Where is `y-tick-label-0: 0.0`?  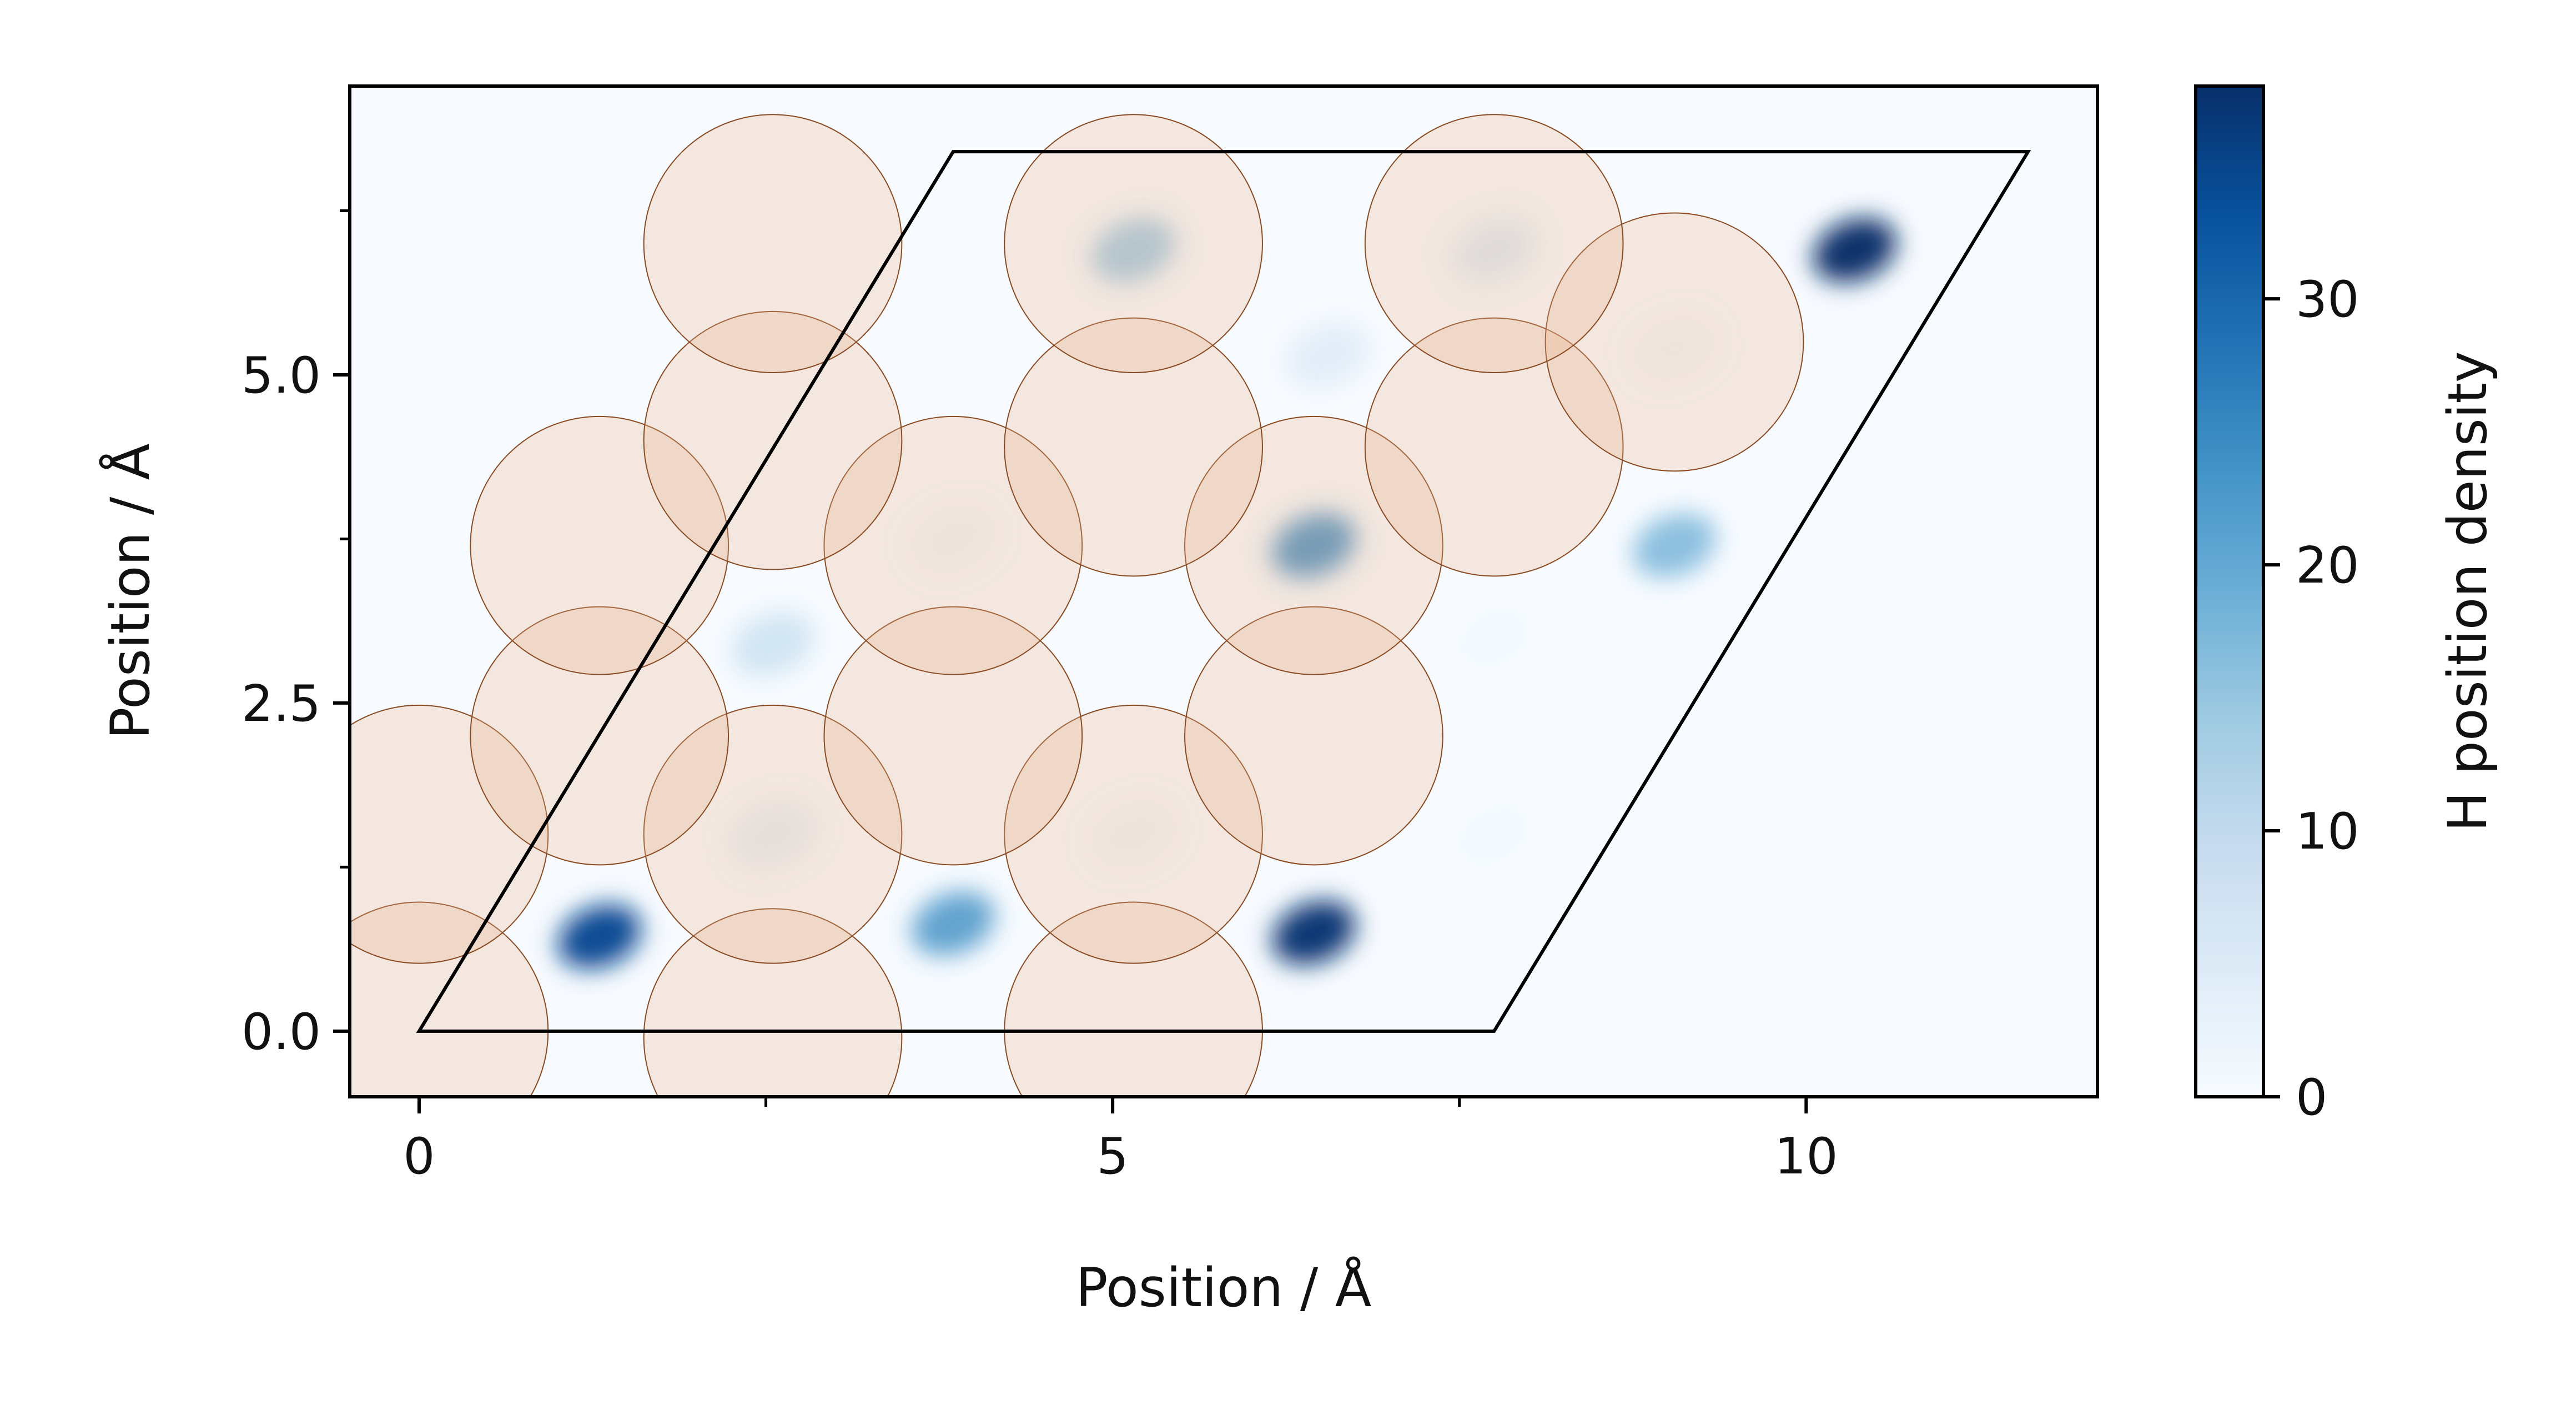 y-tick-label-0: 0.0 is located at coordinates (281, 1032).